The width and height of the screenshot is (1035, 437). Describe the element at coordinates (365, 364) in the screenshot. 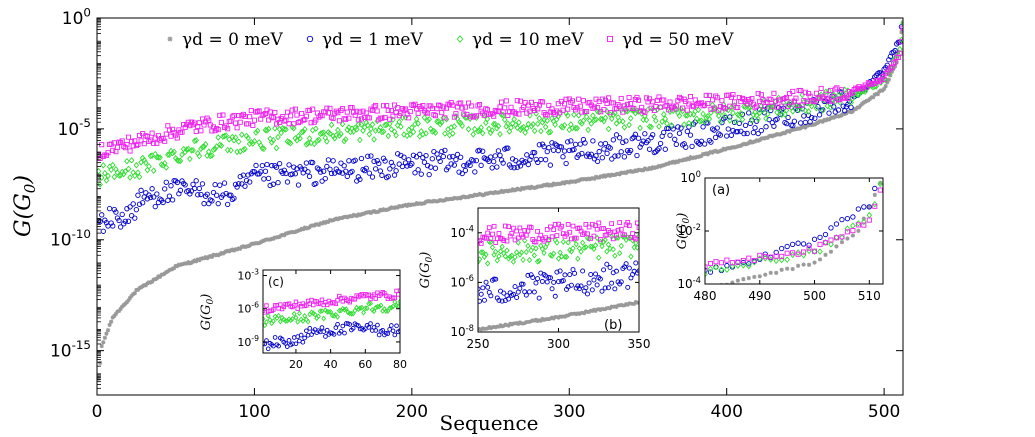

I see `inset-c-x-tick-label: 60` at that location.